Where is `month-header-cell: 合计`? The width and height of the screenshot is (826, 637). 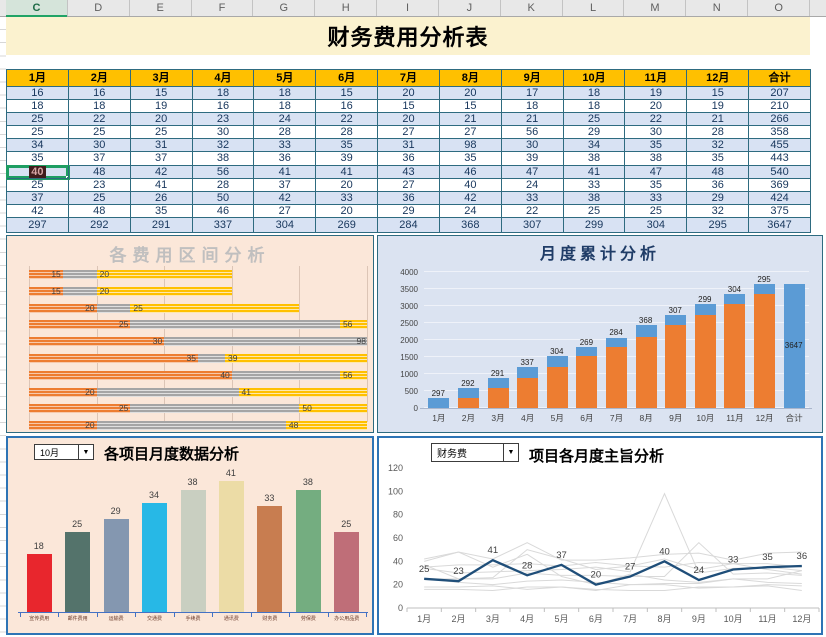 month-header-cell: 合计 is located at coordinates (780, 78).